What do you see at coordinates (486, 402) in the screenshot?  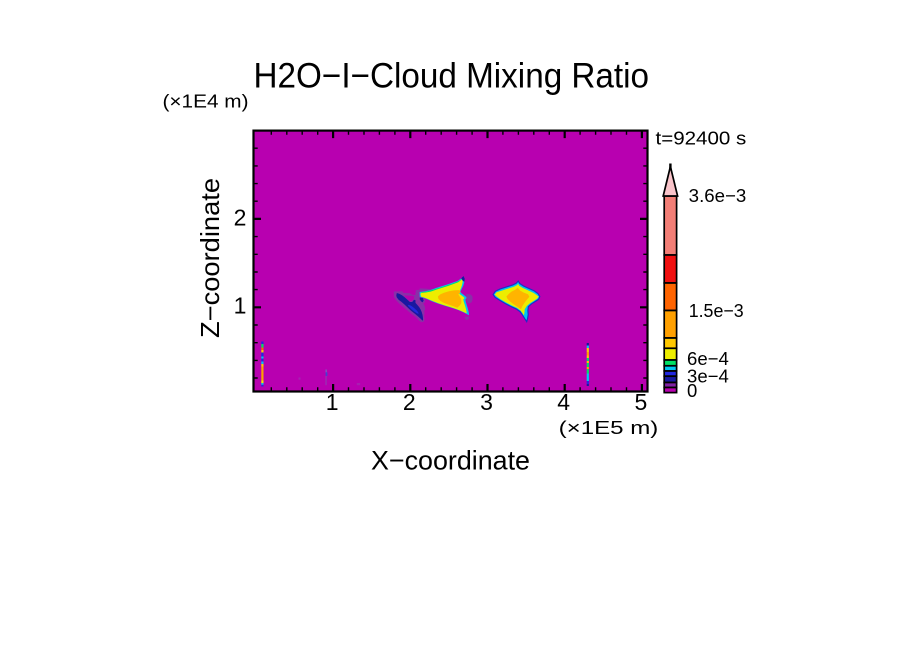 I see `svg-text: 3` at bounding box center [486, 402].